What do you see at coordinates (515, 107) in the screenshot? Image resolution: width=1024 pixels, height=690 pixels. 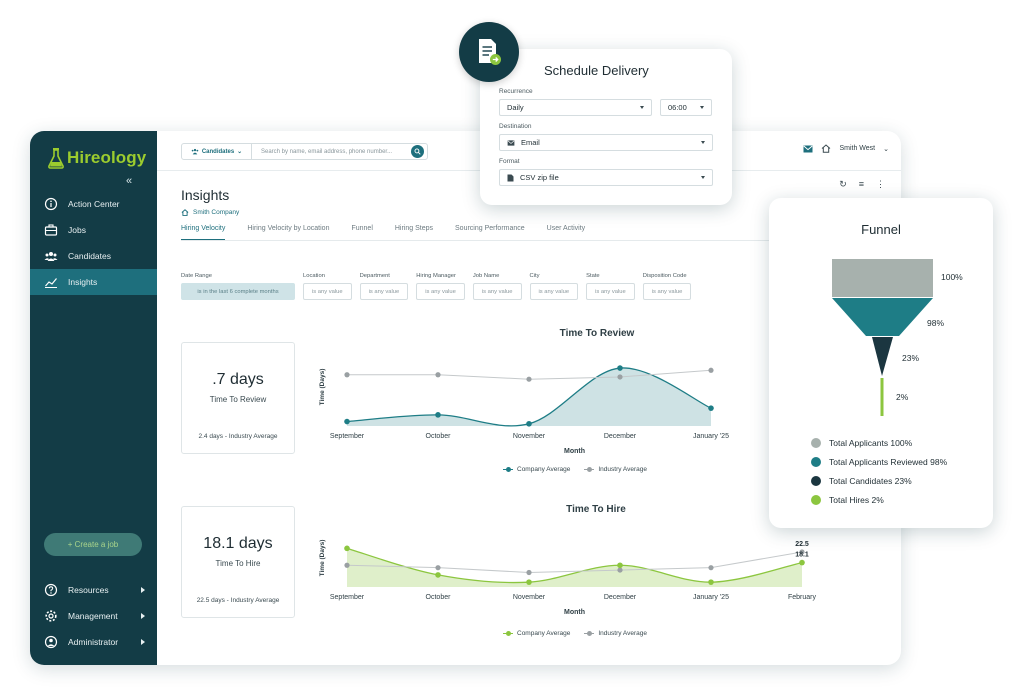 I see `recurrence-value: Daily` at bounding box center [515, 107].